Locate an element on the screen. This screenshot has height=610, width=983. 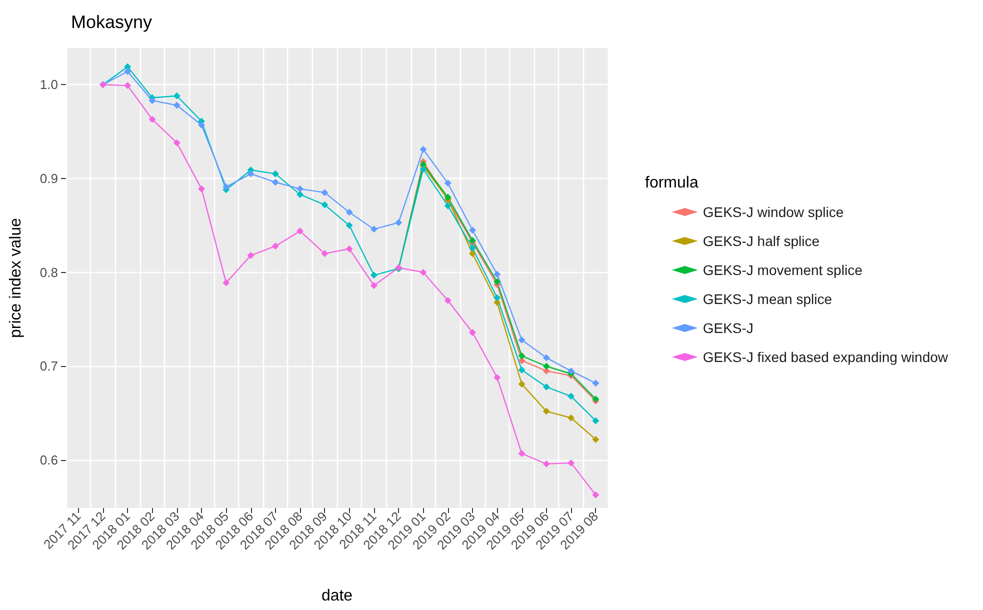
legend-label: GEKS-J mean splice is located at coordinates (767, 299).